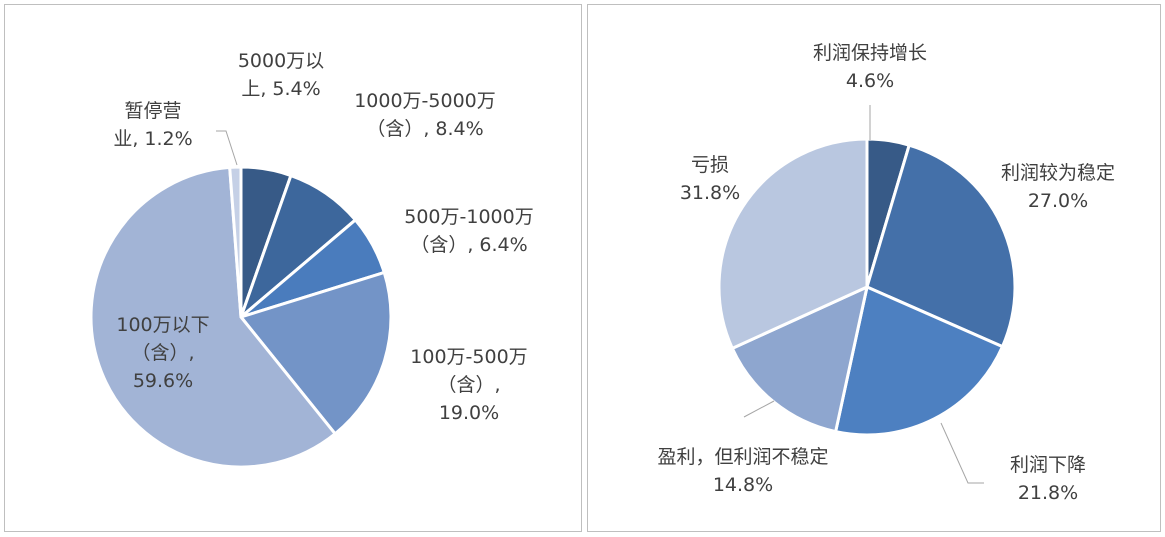 The width and height of the screenshot is (1165, 537). Describe the element at coordinates (870, 67) in the screenshot. I see `data-label: 利润保持增长 4.6%` at that location.